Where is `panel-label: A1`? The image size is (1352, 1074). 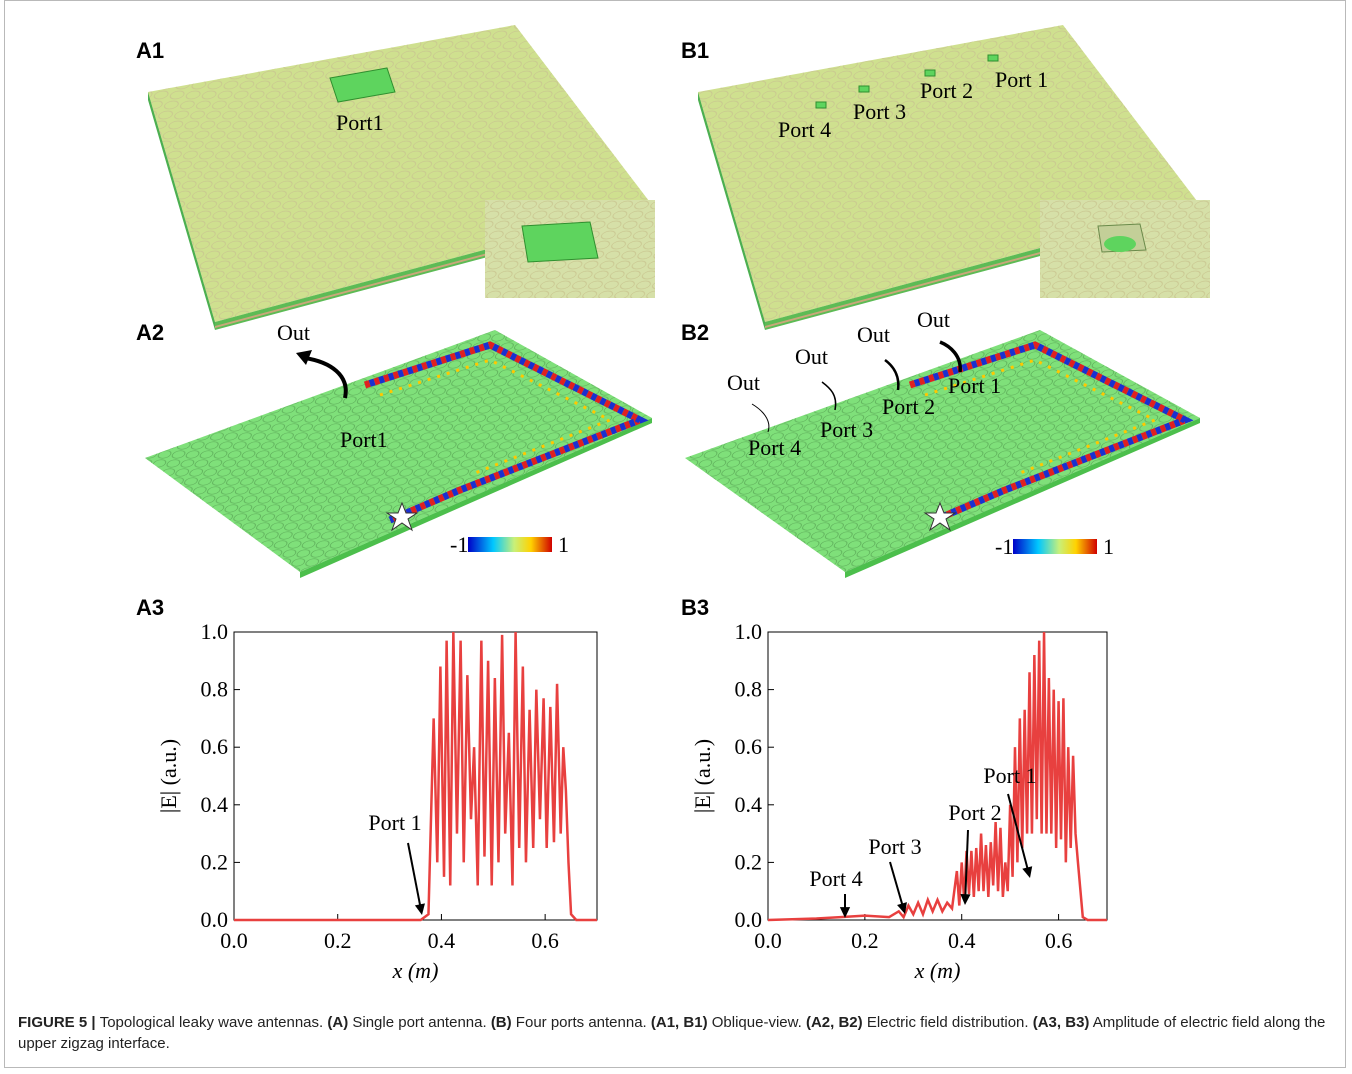
panel-label: A1 is located at coordinates (150, 50).